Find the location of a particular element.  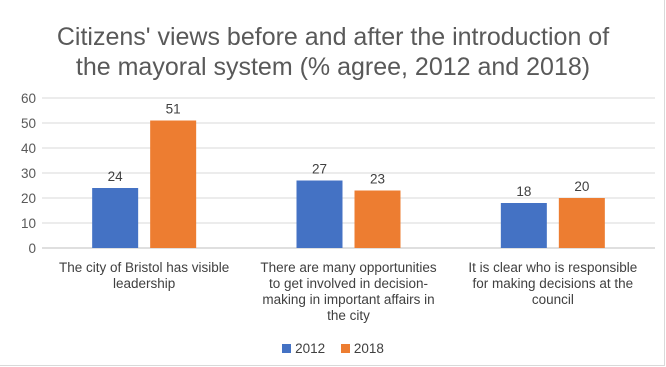

y-tick-label: 50 is located at coordinates (28, 123).